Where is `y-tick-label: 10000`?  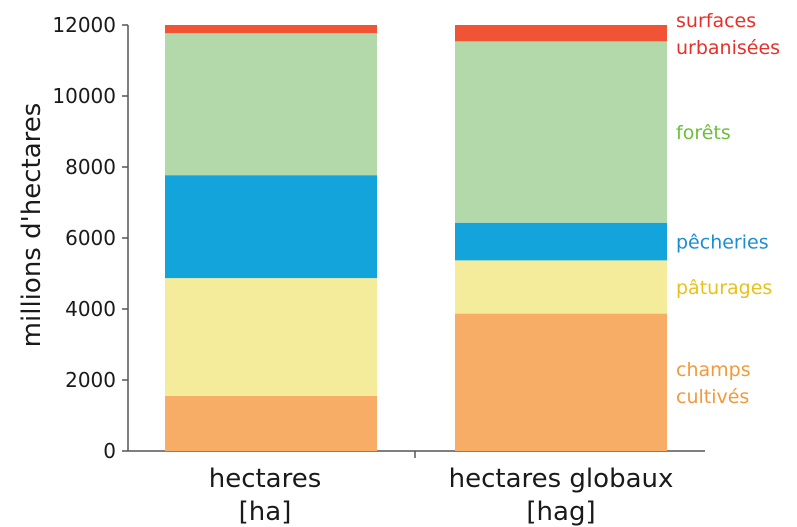 y-tick-label: 10000 is located at coordinates (84, 96).